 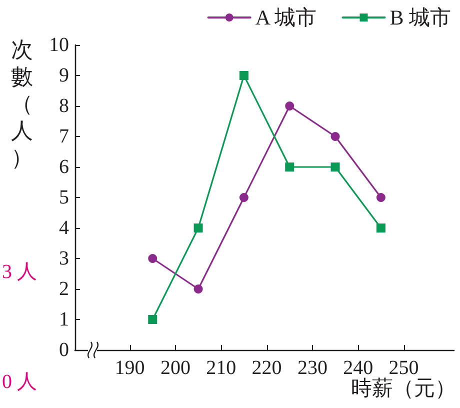 What do you see at coordinates (64, 137) in the screenshot?
I see `y-tick-label: 7` at bounding box center [64, 137].